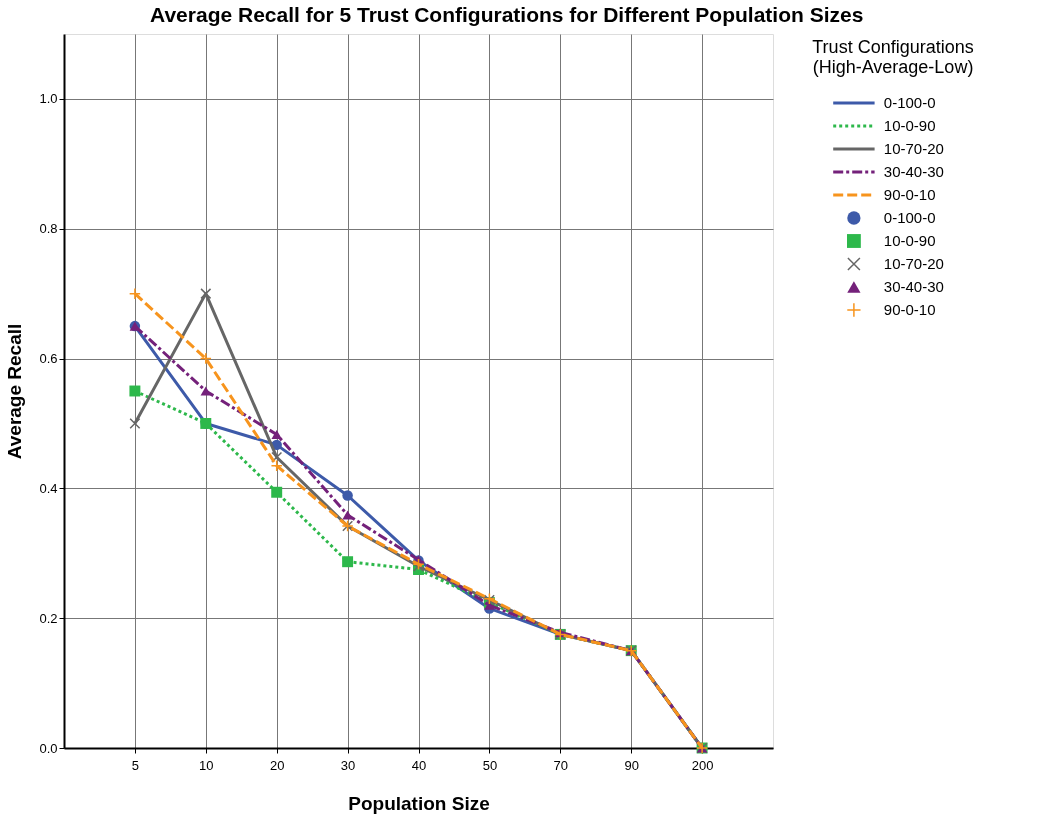 This screenshot has width=1052, height=837. Describe the element at coordinates (913, 286) in the screenshot. I see `legend-label: 30-40-30` at that location.